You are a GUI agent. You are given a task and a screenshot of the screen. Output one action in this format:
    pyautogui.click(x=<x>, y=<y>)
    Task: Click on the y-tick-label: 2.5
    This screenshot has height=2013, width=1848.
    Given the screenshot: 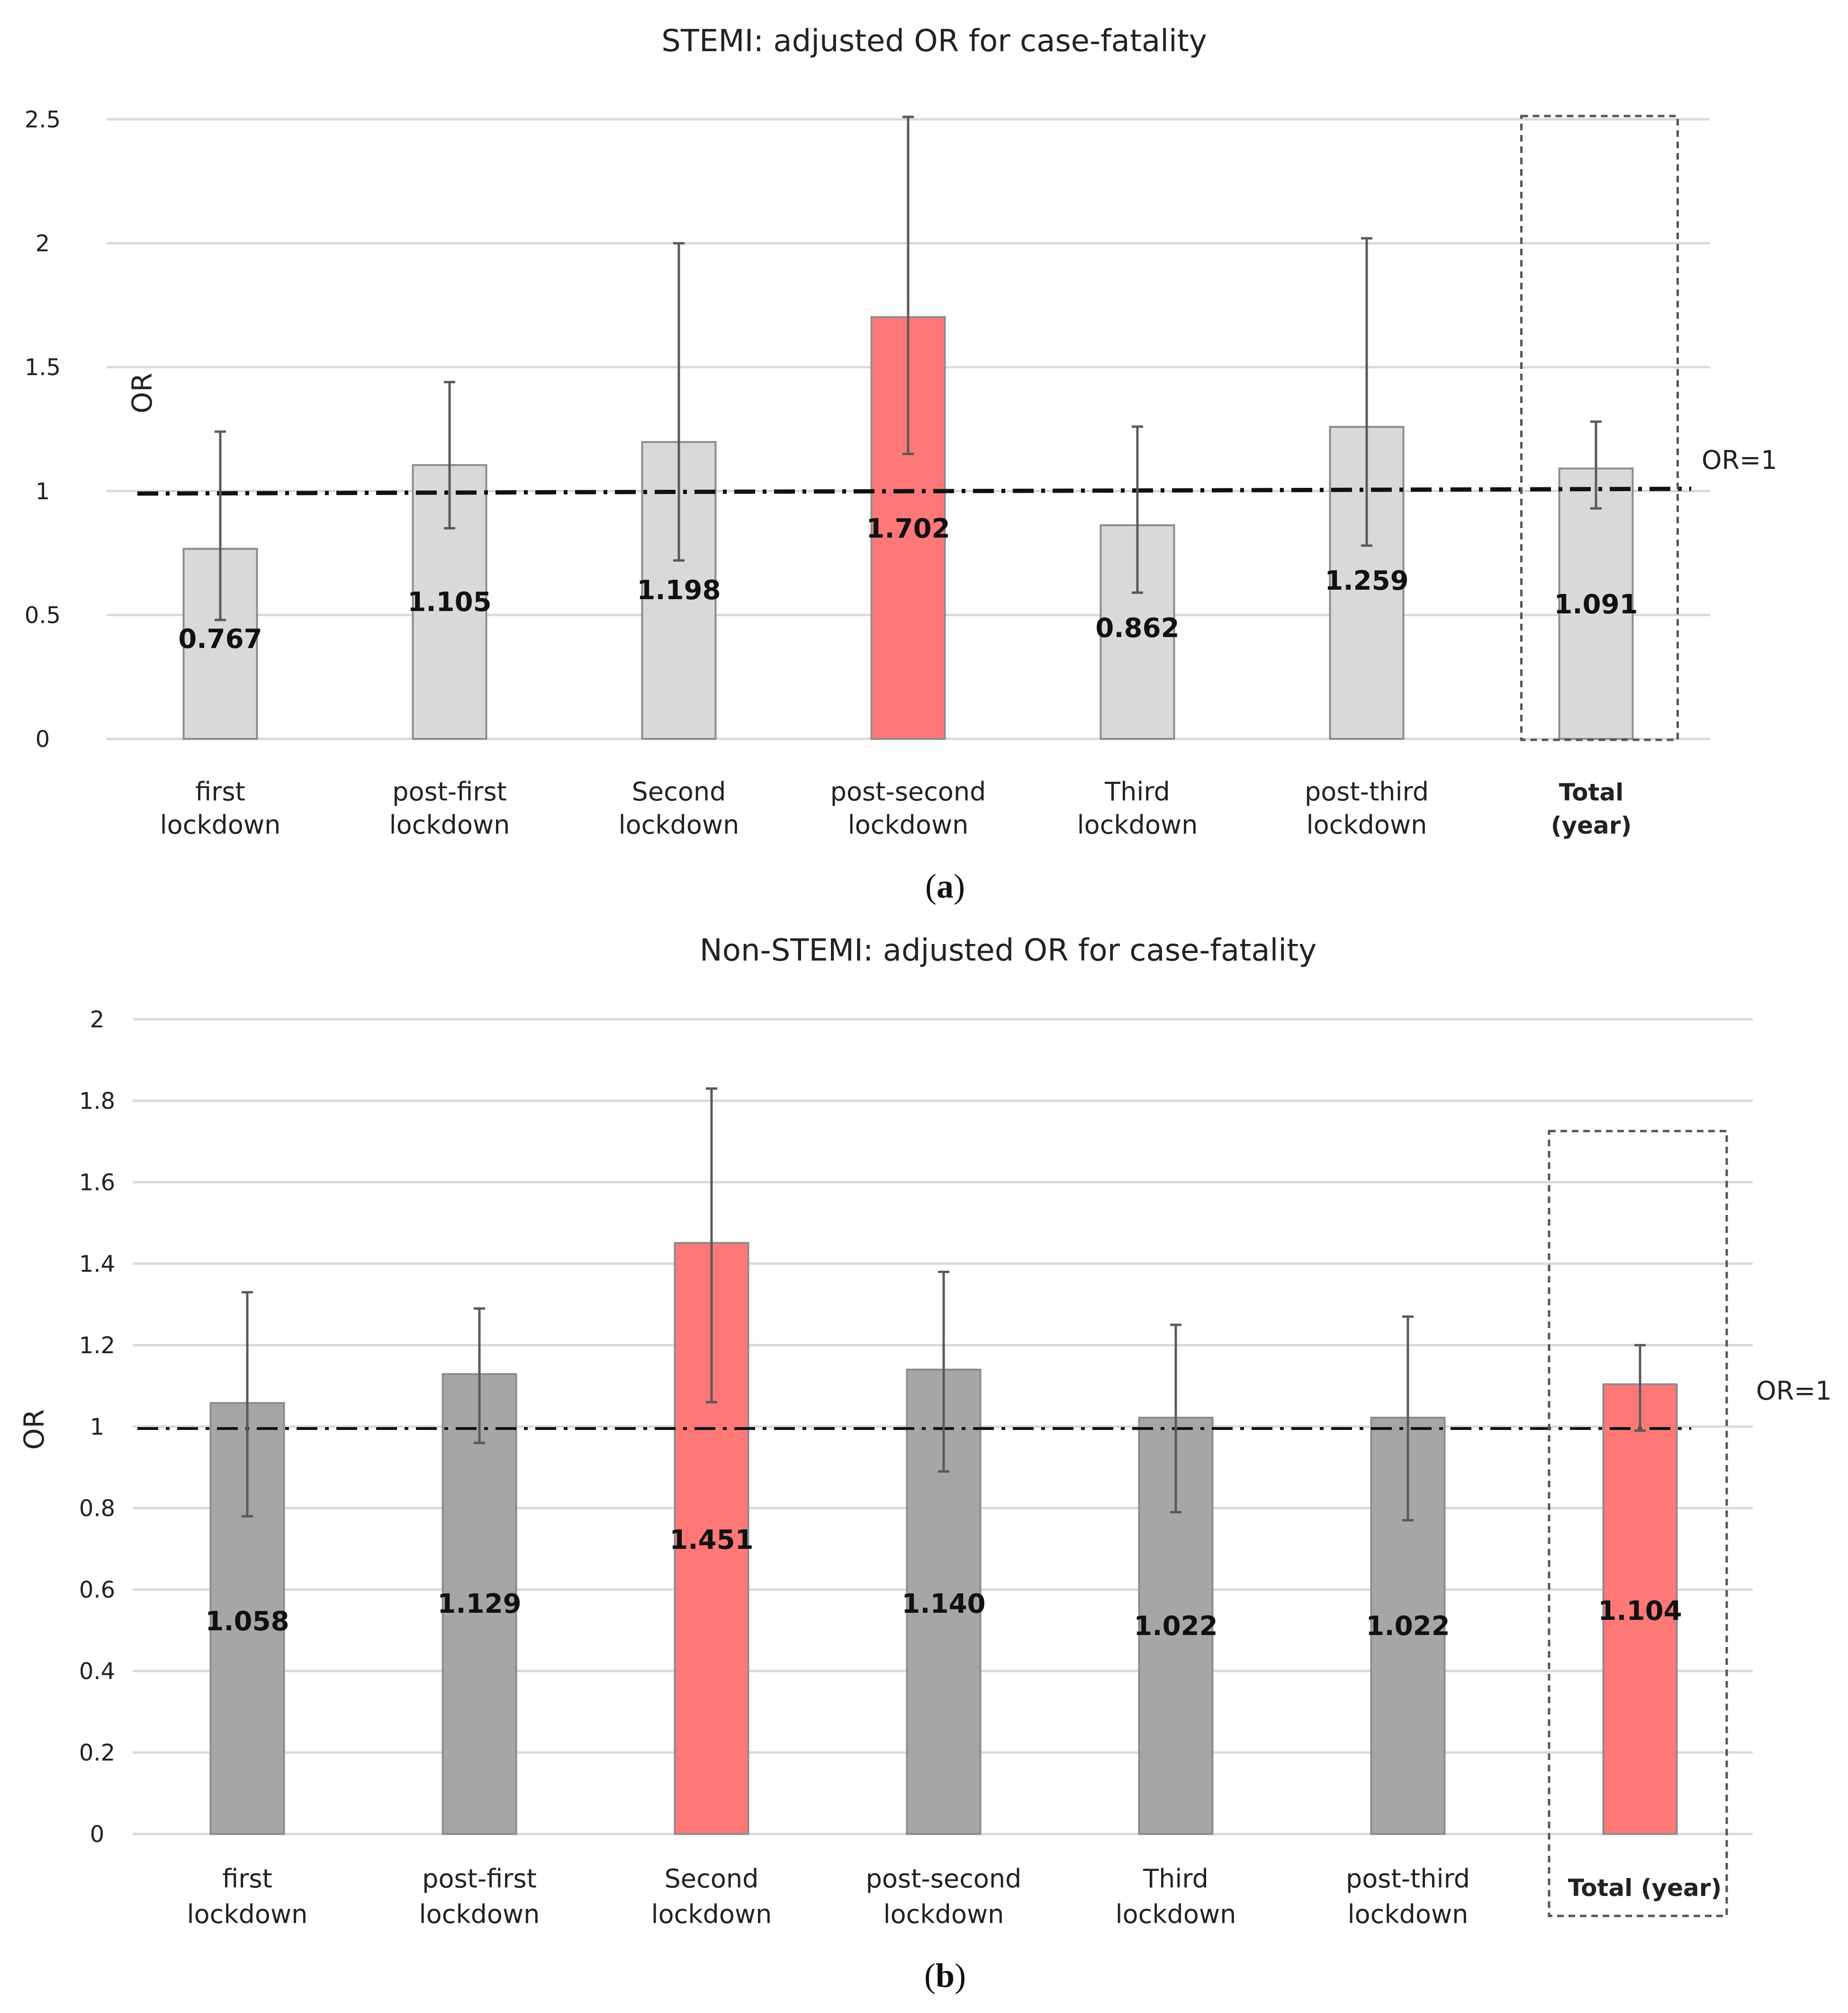 What is the action you would take?
    pyautogui.click(x=43, y=120)
    